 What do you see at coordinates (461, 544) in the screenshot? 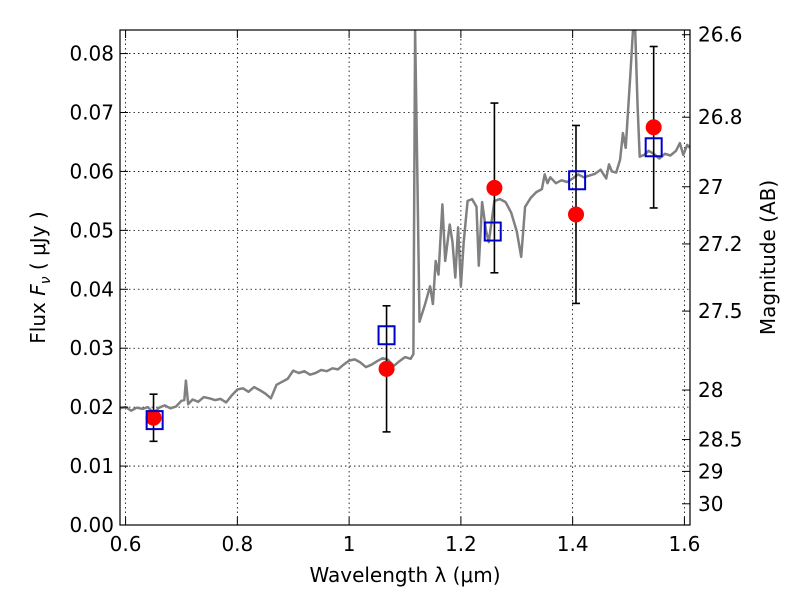
I see `x-tick-label: 1.2` at bounding box center [461, 544].